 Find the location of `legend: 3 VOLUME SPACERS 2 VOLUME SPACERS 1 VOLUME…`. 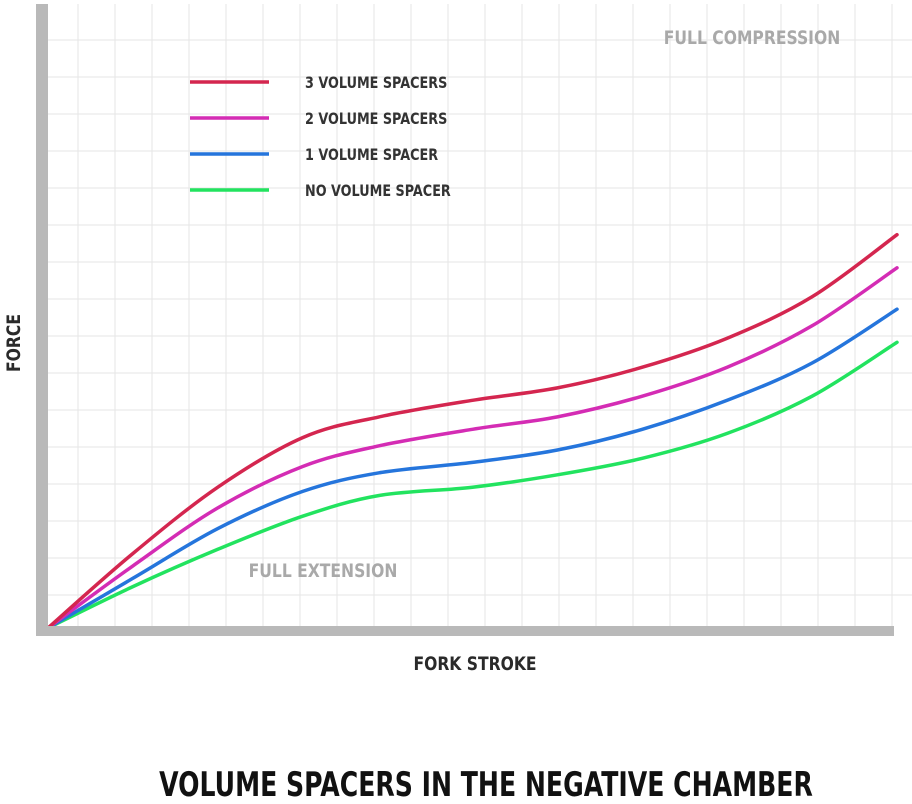

legend: 3 VOLUME SPACERS 2 VOLUME SPACERS 1 VOLUME… is located at coordinates (320, 138).